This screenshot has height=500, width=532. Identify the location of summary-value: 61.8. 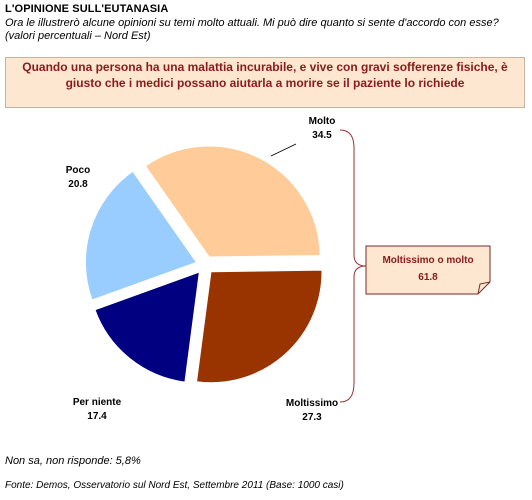
(428, 277).